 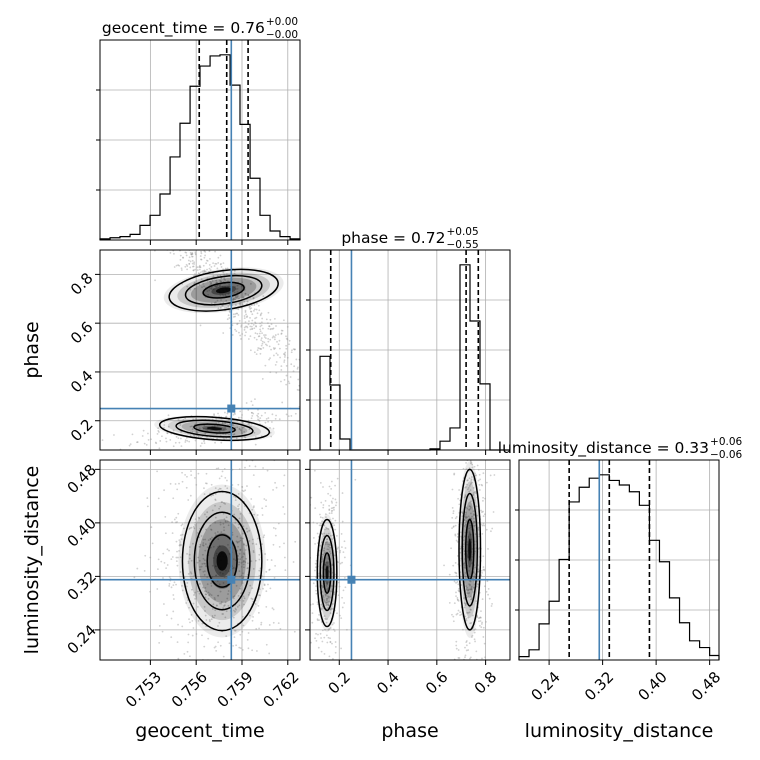 What do you see at coordinates (726, 442) in the screenshot?
I see `title-plus-luminosity_distance: +0.06` at bounding box center [726, 442].